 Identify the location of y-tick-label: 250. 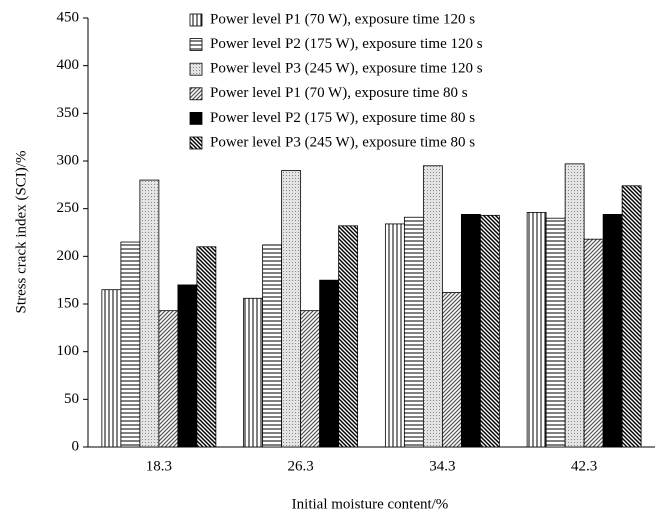
(68, 208).